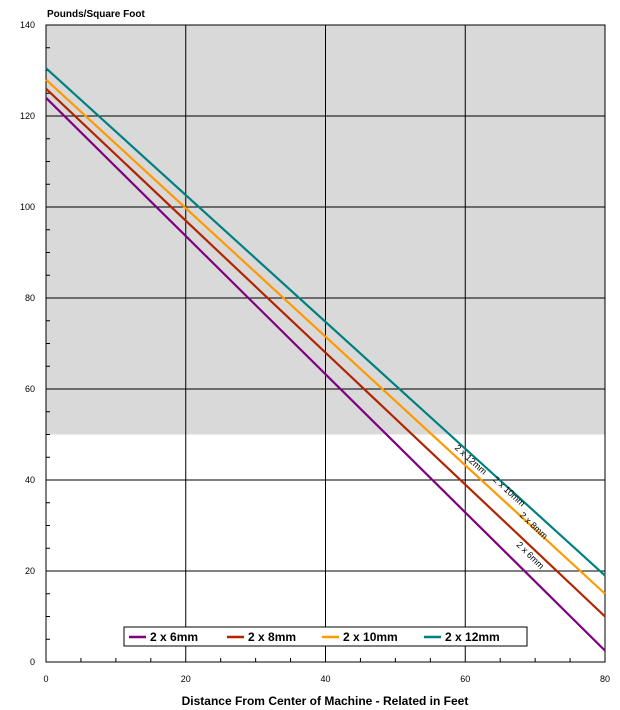 Image resolution: width=620 pixels, height=710 pixels. I want to click on y-tick-label: 80, so click(30, 298).